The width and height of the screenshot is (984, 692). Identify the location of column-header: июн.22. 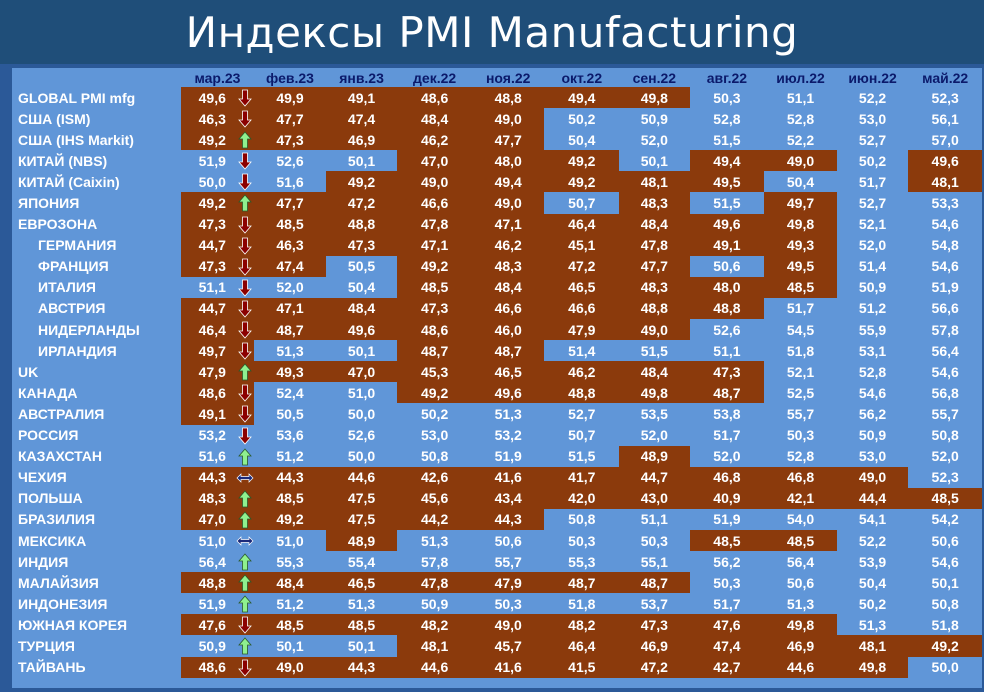
(872, 77).